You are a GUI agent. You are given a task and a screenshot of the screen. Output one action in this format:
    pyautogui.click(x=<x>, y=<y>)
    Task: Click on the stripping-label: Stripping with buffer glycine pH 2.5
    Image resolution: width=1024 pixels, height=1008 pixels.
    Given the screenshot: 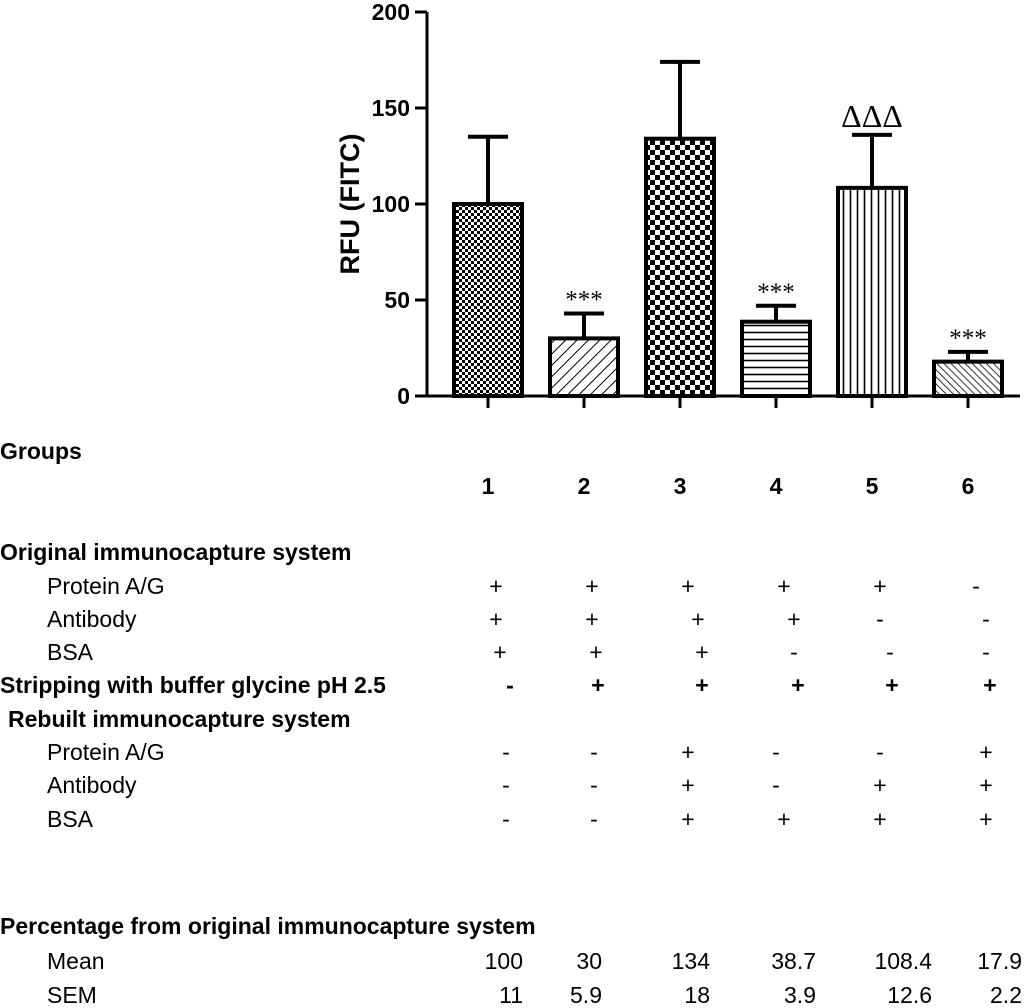 What is the action you would take?
    pyautogui.click(x=193, y=685)
    